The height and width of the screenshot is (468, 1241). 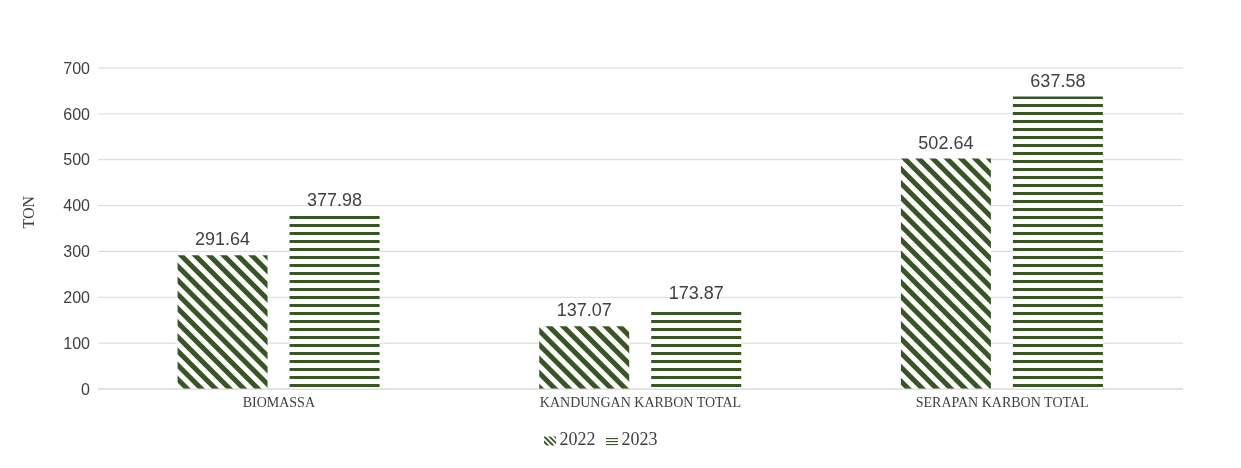 What do you see at coordinates (77, 343) in the screenshot?
I see `y-tick-label: 100` at bounding box center [77, 343].